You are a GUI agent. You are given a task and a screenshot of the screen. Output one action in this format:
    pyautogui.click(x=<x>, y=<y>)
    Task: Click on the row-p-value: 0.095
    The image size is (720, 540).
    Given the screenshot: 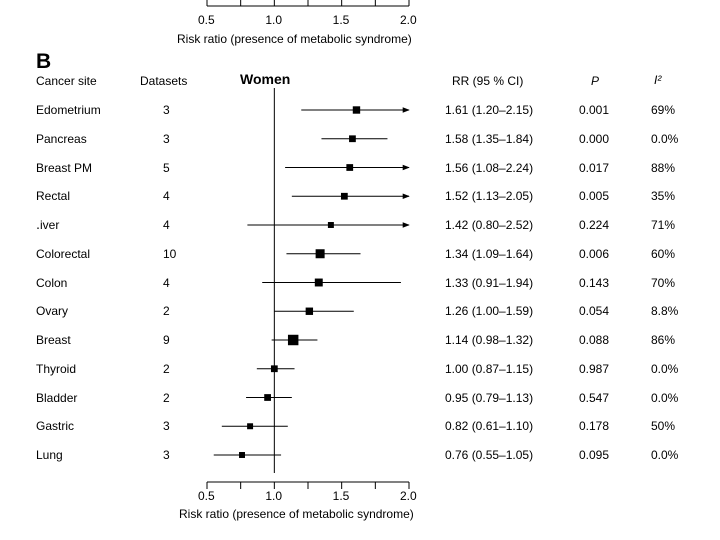 What is the action you would take?
    pyautogui.click(x=594, y=455)
    